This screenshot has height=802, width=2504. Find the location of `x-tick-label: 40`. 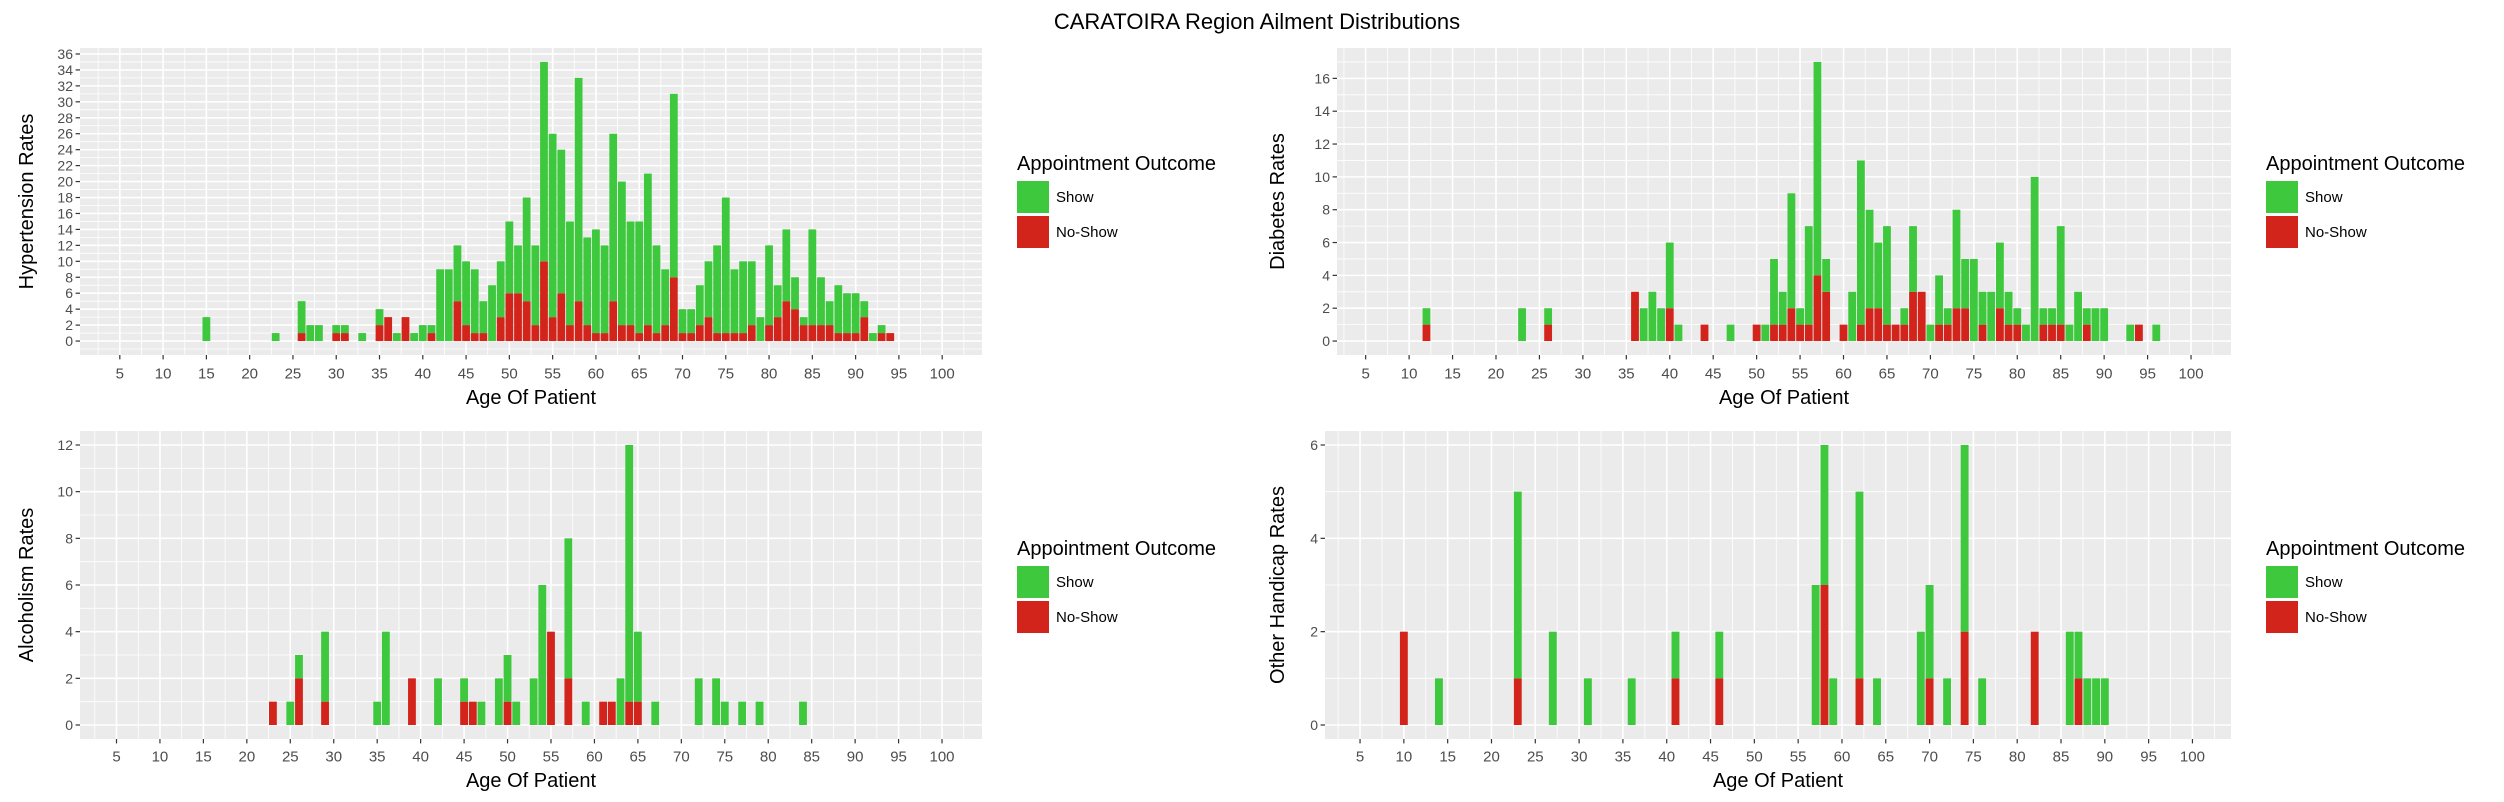

x-tick-label: 40 is located at coordinates (1666, 757).